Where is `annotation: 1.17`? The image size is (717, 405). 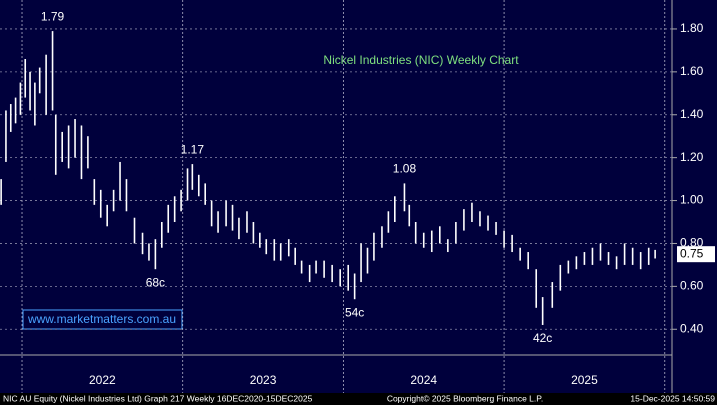
annotation: 1.17 is located at coordinates (193, 149).